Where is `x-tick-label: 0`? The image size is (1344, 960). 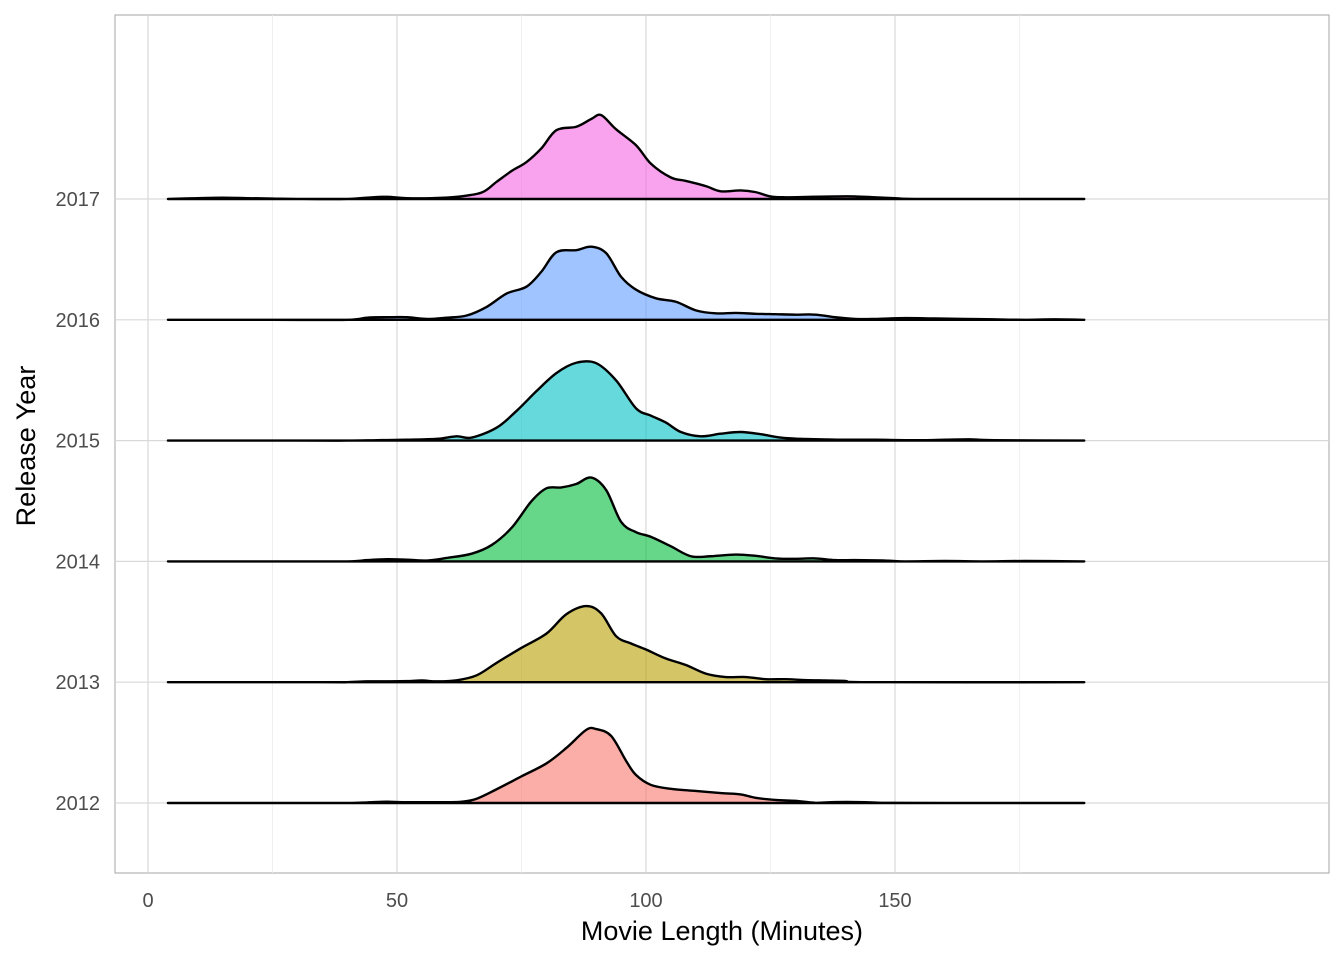 x-tick-label: 0 is located at coordinates (147, 901).